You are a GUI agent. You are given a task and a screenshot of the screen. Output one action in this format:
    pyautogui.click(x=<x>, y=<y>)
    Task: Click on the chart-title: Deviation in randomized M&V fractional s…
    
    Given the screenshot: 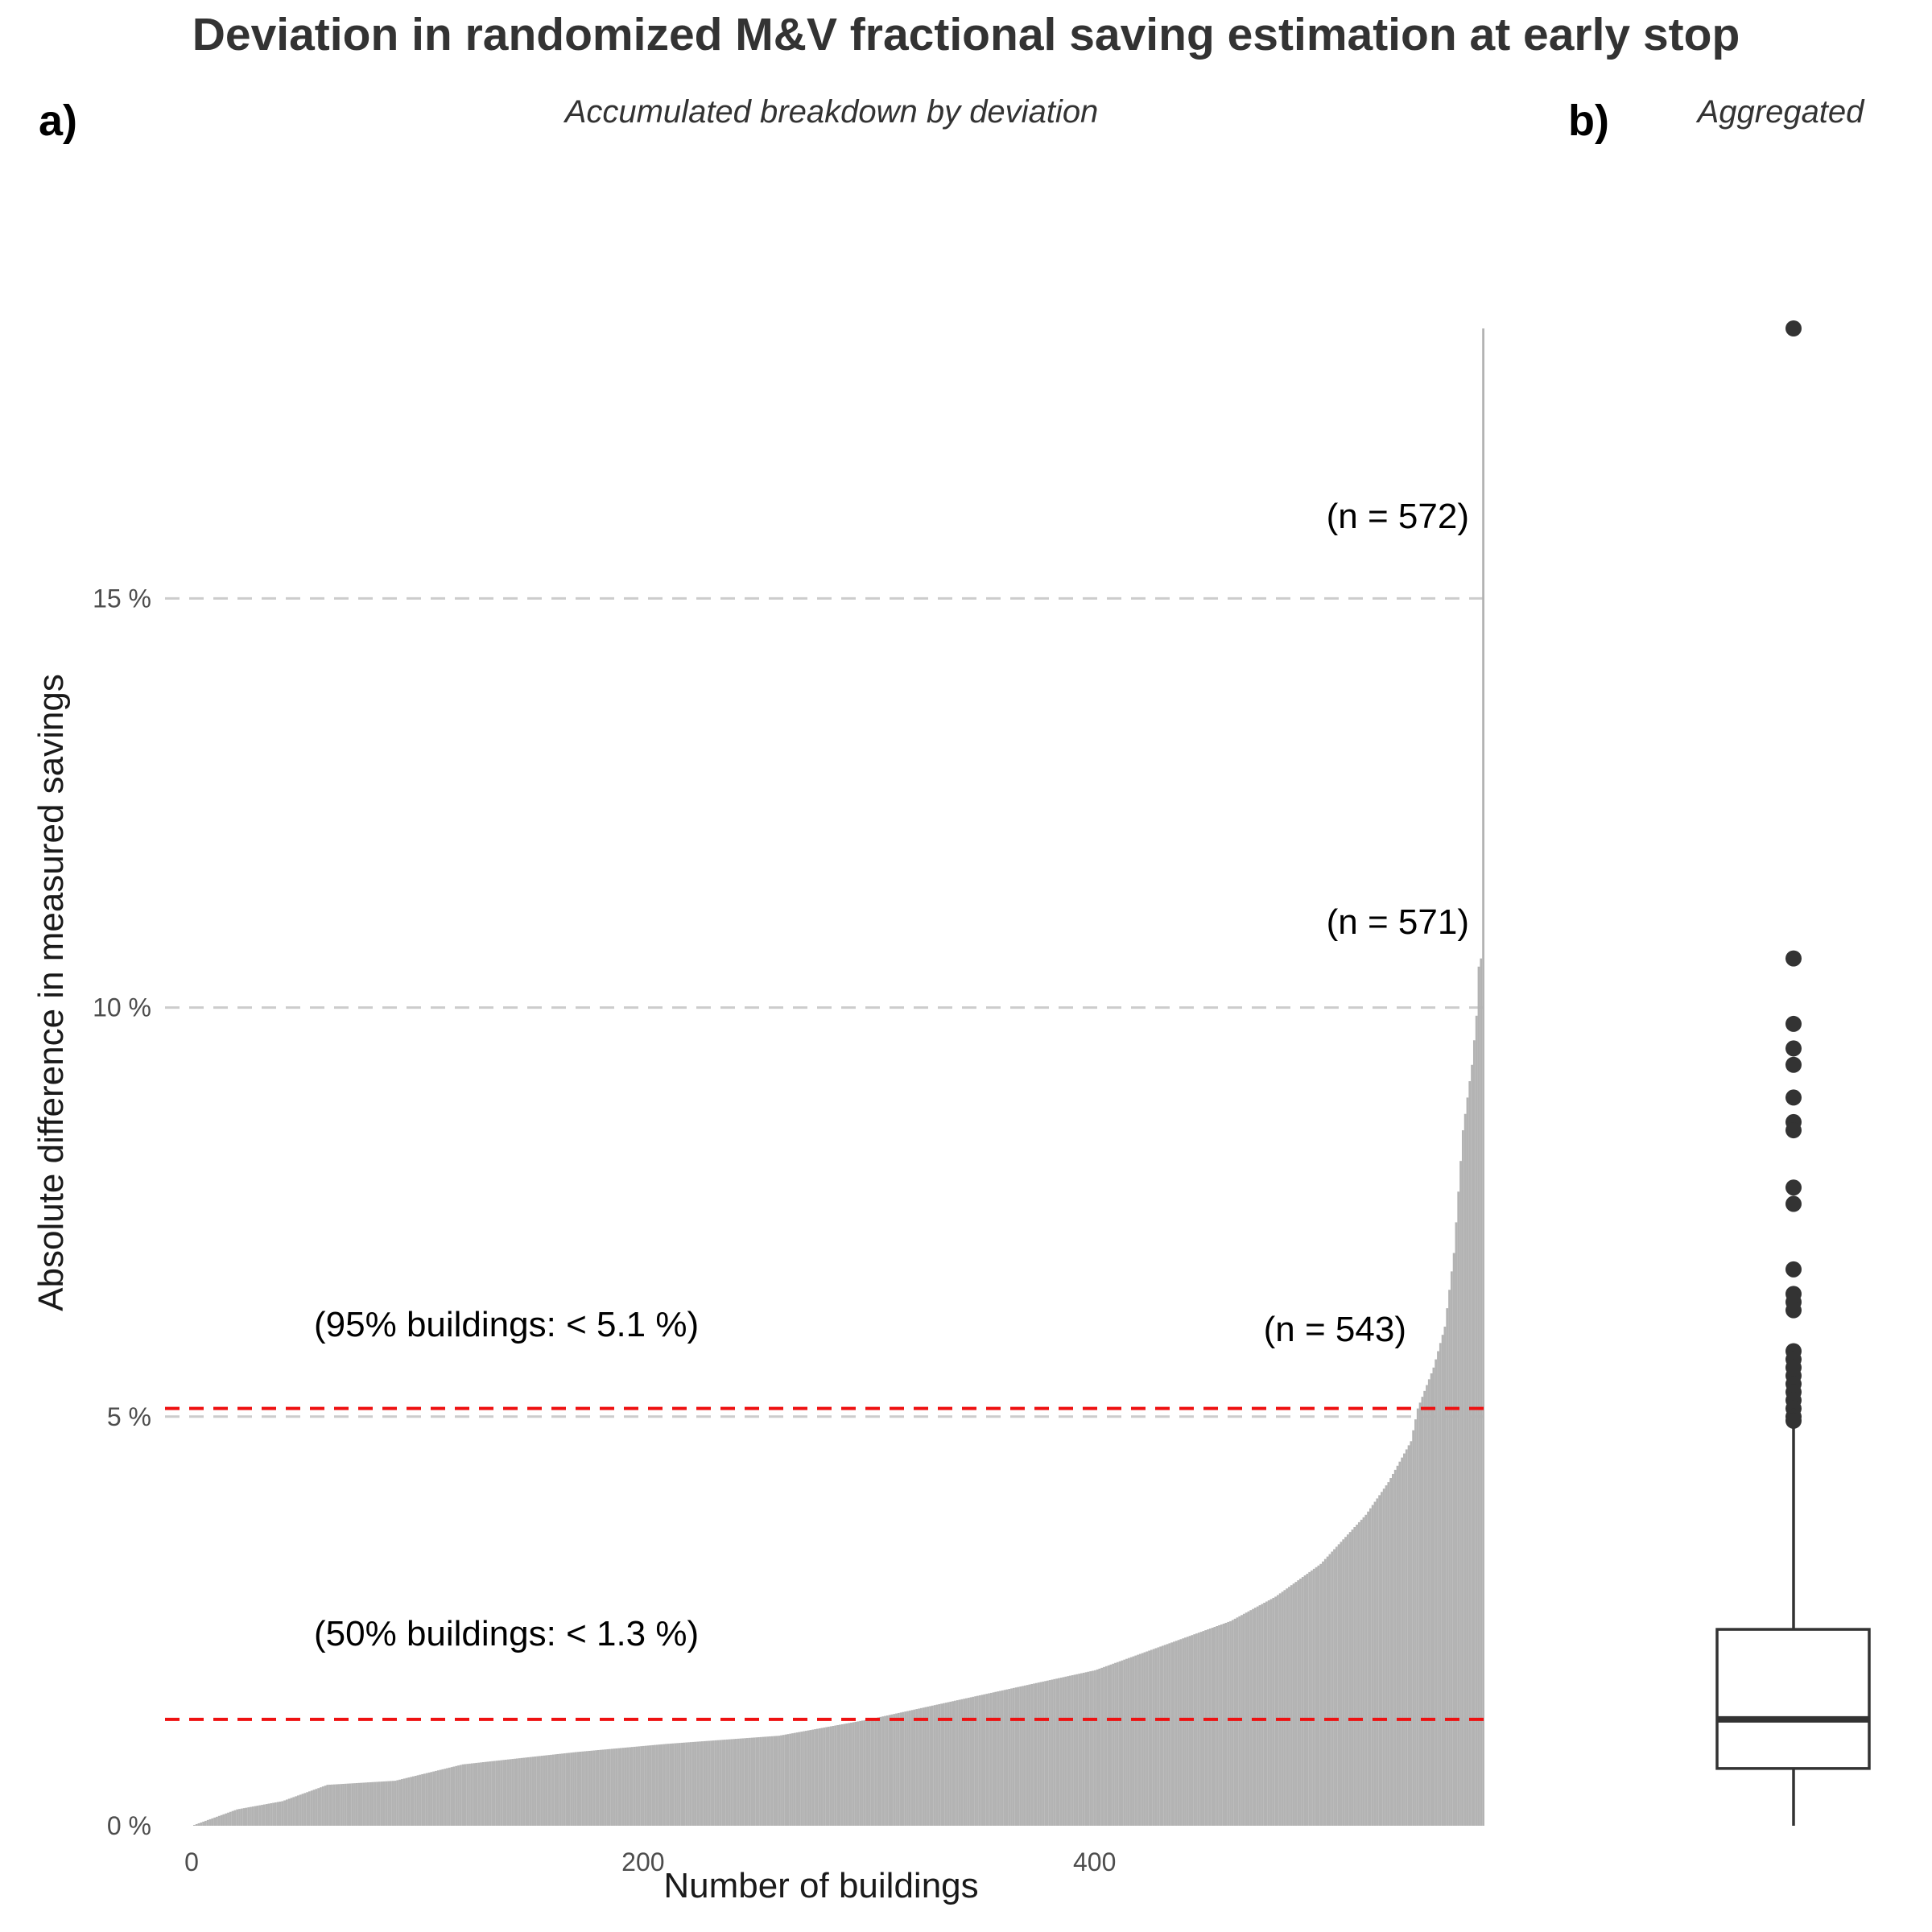 What is the action you would take?
    pyautogui.click(x=966, y=34)
    